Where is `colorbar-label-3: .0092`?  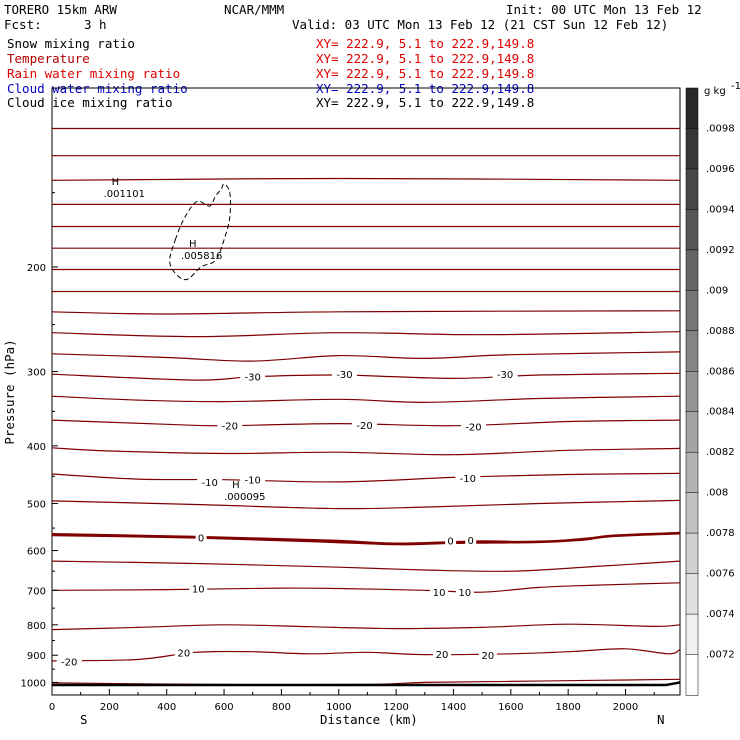
colorbar-label-3: .0092 is located at coordinates (720, 250).